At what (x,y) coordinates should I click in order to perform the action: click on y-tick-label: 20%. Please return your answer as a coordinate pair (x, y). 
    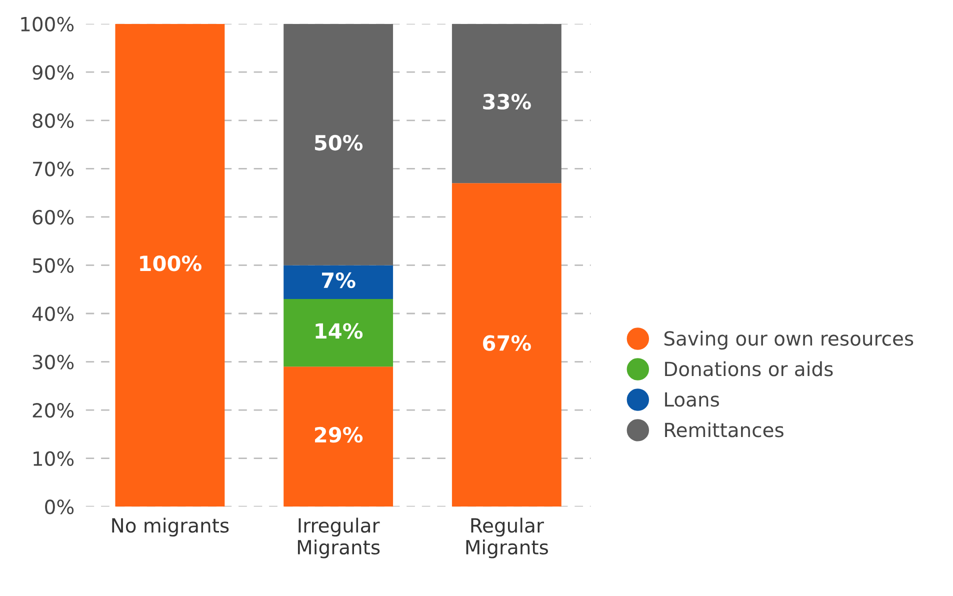
    Looking at the image, I should click on (53, 410).